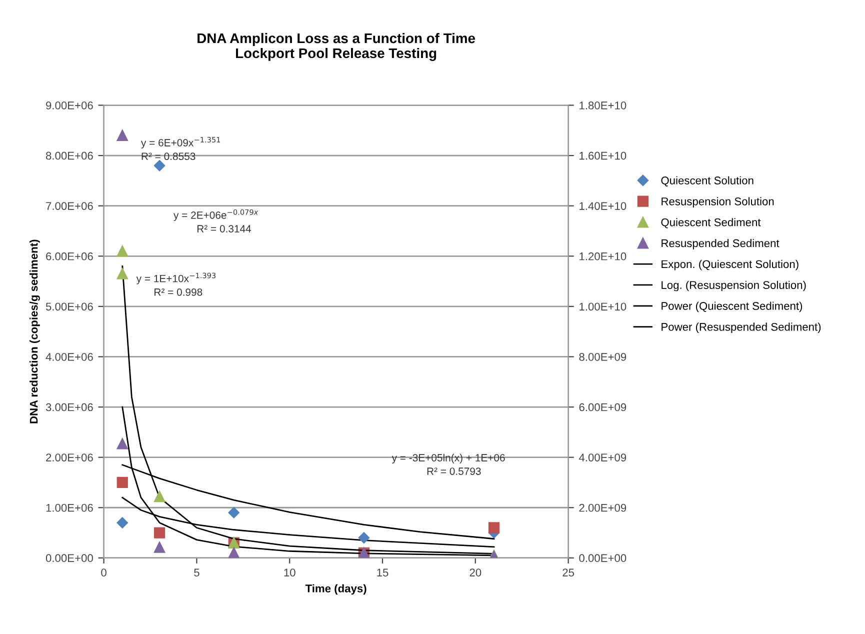  What do you see at coordinates (382, 572) in the screenshot?
I see `x-tick-label: 15` at bounding box center [382, 572].